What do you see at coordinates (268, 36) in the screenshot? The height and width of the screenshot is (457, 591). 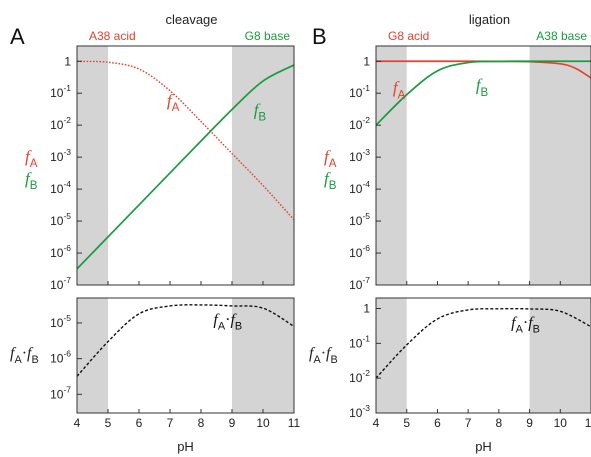 I see `header-right-label: G8 base` at bounding box center [268, 36].